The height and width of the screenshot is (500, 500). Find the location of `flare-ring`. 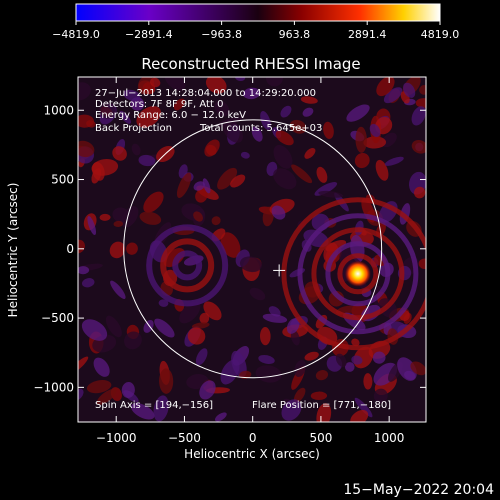

flare-ring is located at coordinates (358, 274).